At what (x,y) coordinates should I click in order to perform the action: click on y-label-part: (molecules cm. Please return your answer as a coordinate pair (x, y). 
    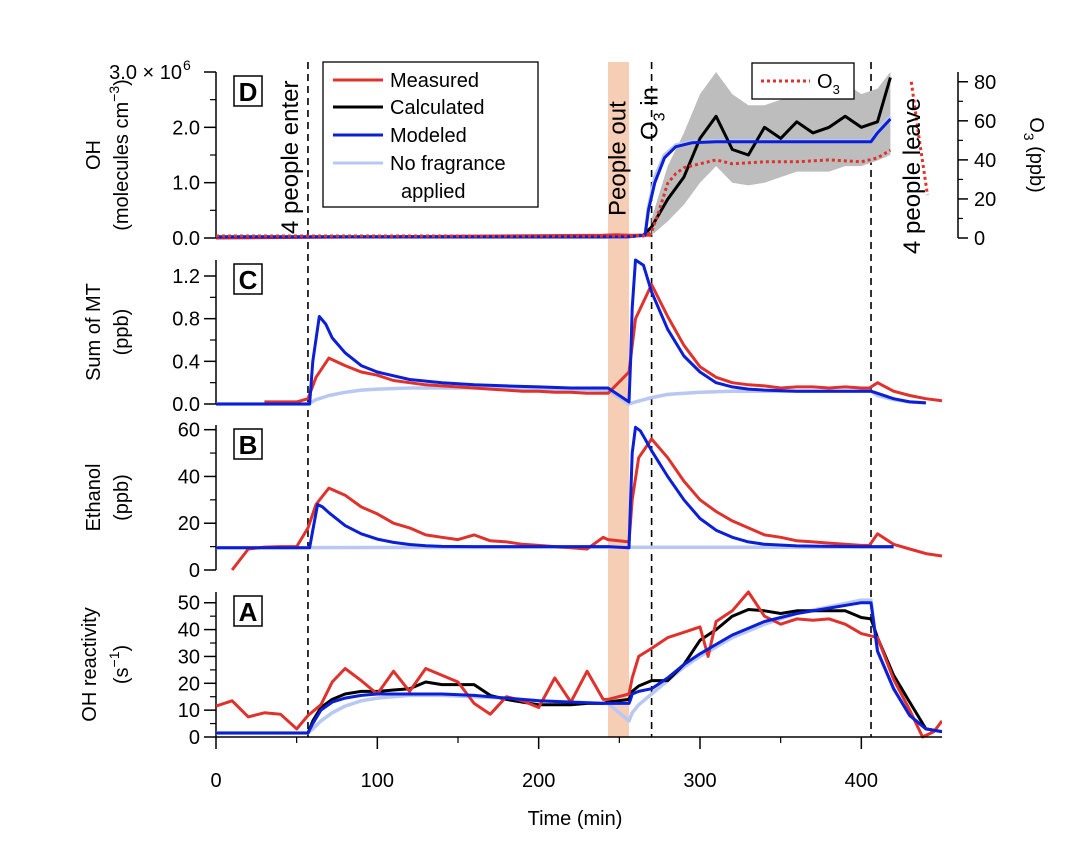
    Looking at the image, I should click on (122, 166).